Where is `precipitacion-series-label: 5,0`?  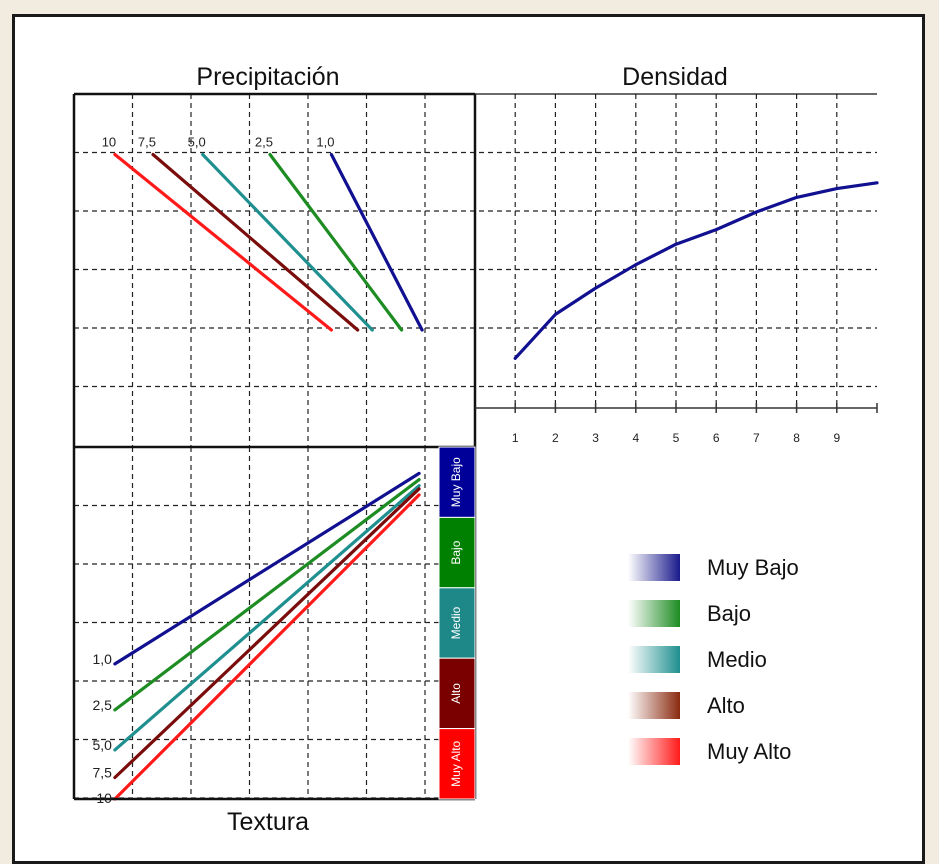 precipitacion-series-label: 5,0 is located at coordinates (197, 142).